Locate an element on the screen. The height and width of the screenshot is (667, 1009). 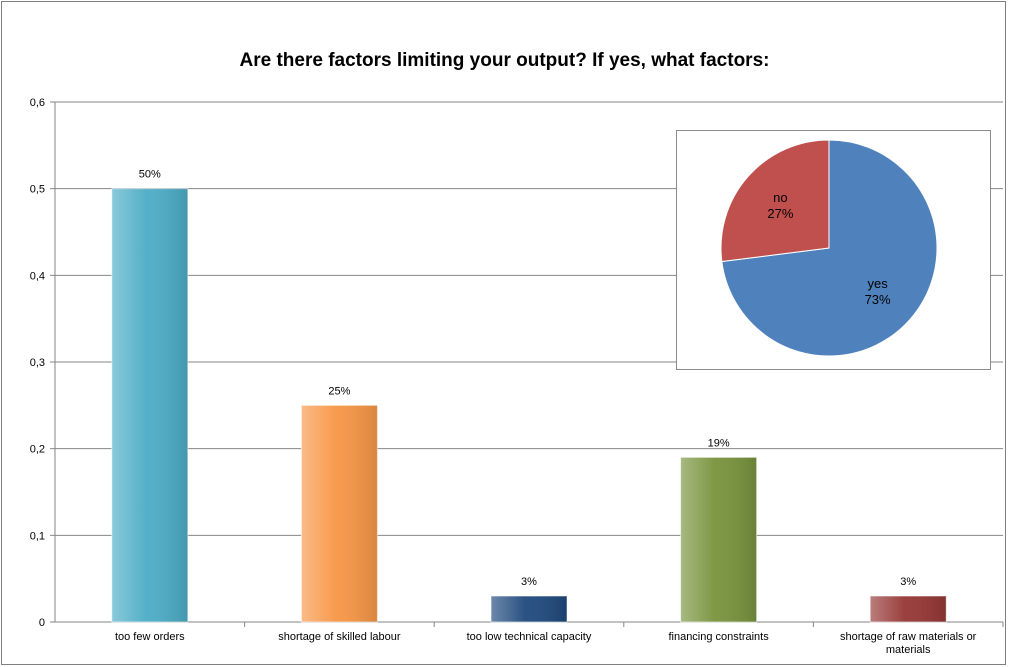
y-tick-label: 0,6 is located at coordinates (37, 103).